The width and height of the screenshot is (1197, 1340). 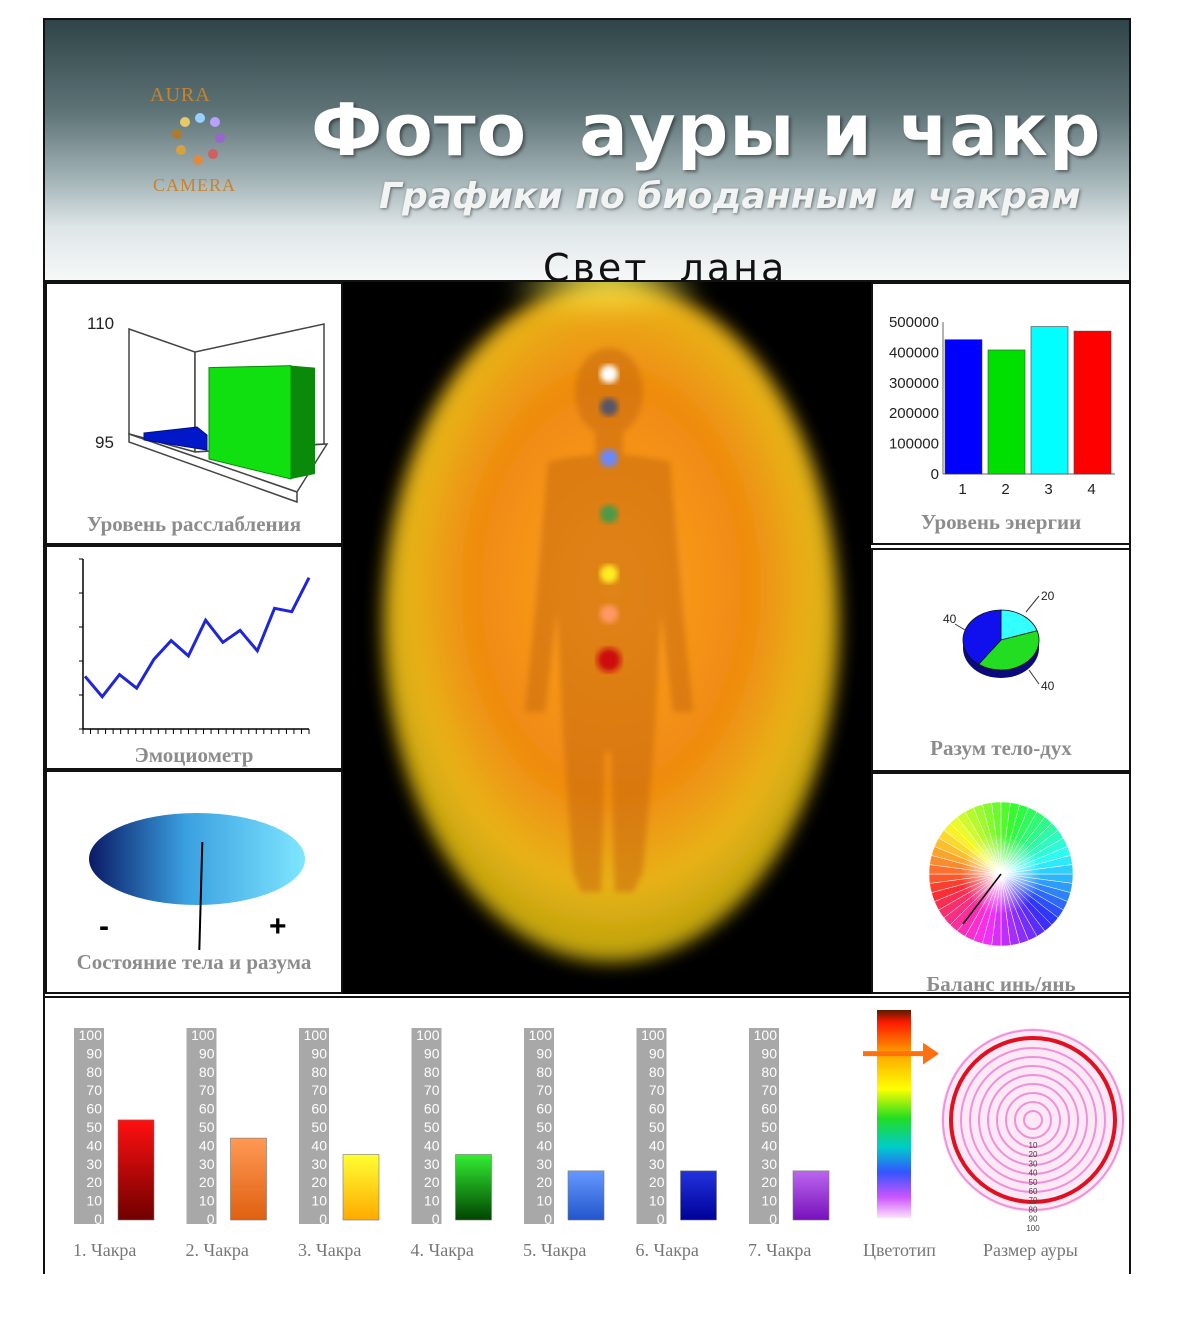 What do you see at coordinates (1001, 874) in the screenshot?
I see `yin-yang-wheel` at bounding box center [1001, 874].